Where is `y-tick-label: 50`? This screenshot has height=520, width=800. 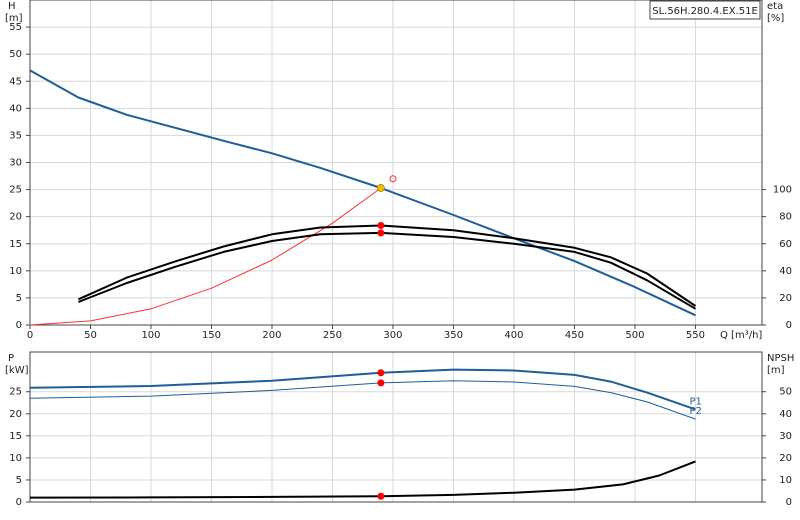 y-tick-label: 50 is located at coordinates (15, 54).